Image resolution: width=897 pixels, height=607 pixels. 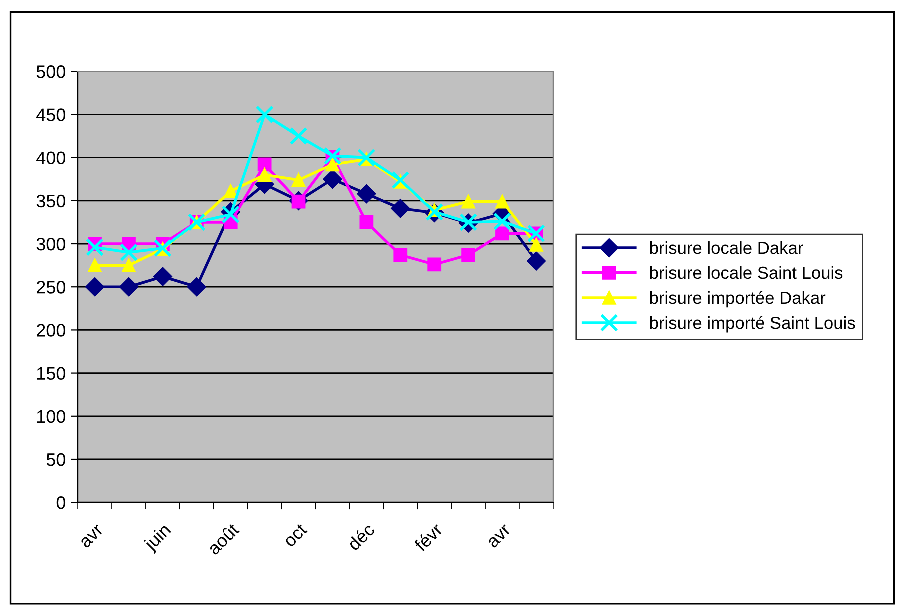 What do you see at coordinates (753, 324) in the screenshot?
I see `legend-label: brisure importé Saint Louis` at bounding box center [753, 324].